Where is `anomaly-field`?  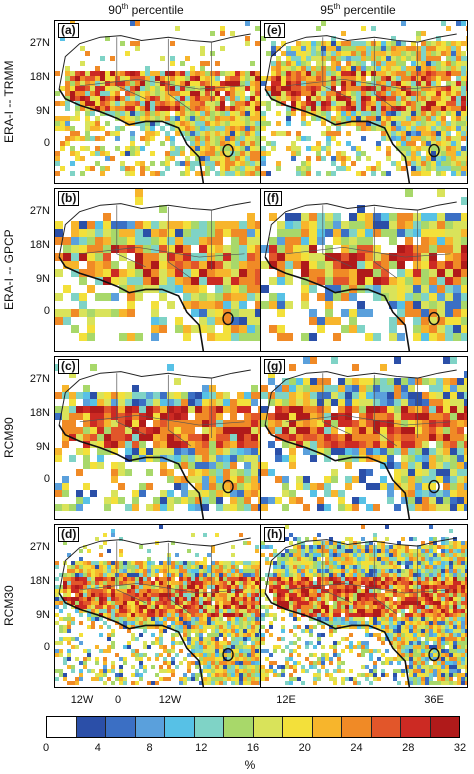 anomaly-field is located at coordinates (364, 265).